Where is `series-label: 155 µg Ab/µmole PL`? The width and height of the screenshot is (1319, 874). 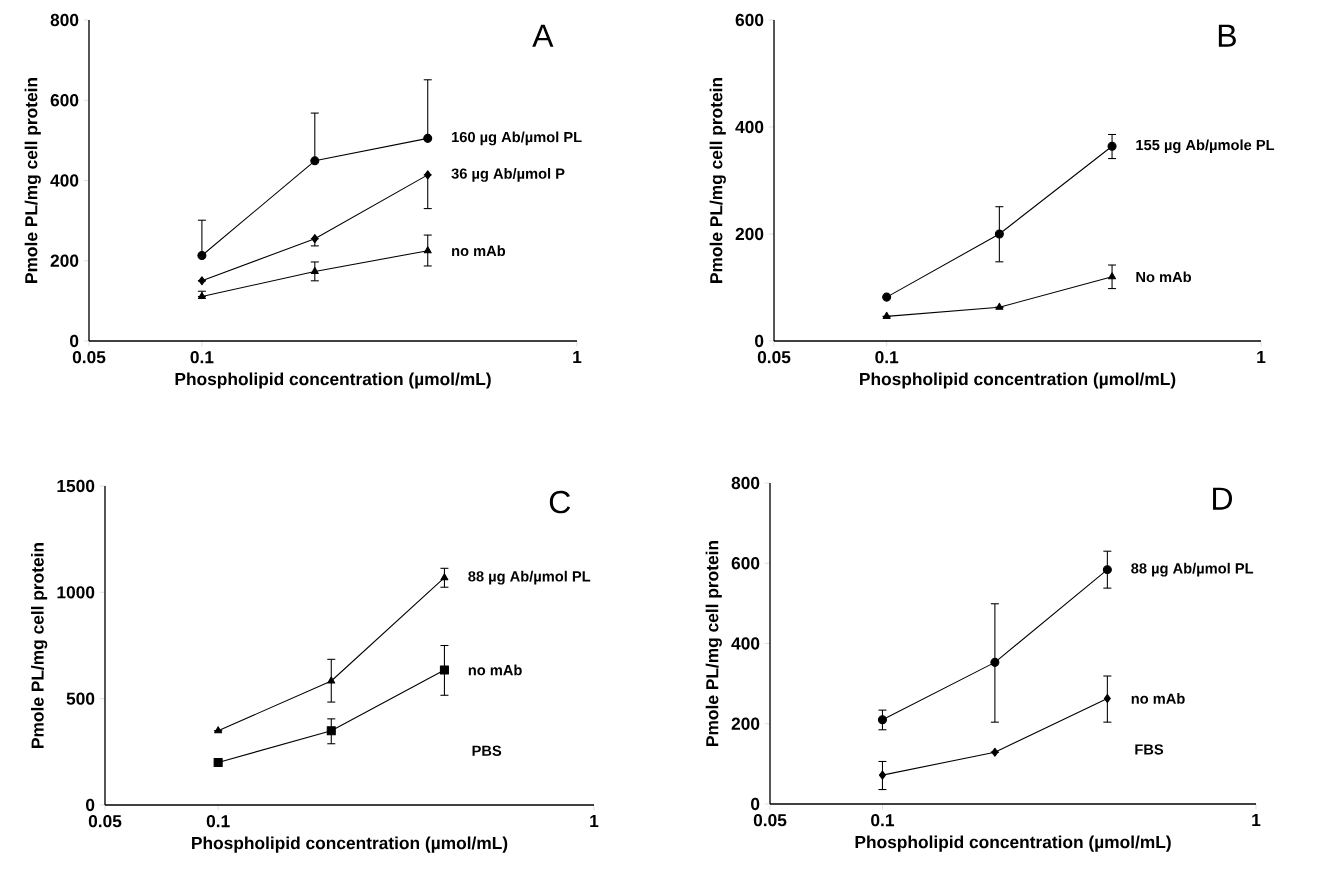
series-label: 155 µg Ab/µmole PL is located at coordinates (1205, 146).